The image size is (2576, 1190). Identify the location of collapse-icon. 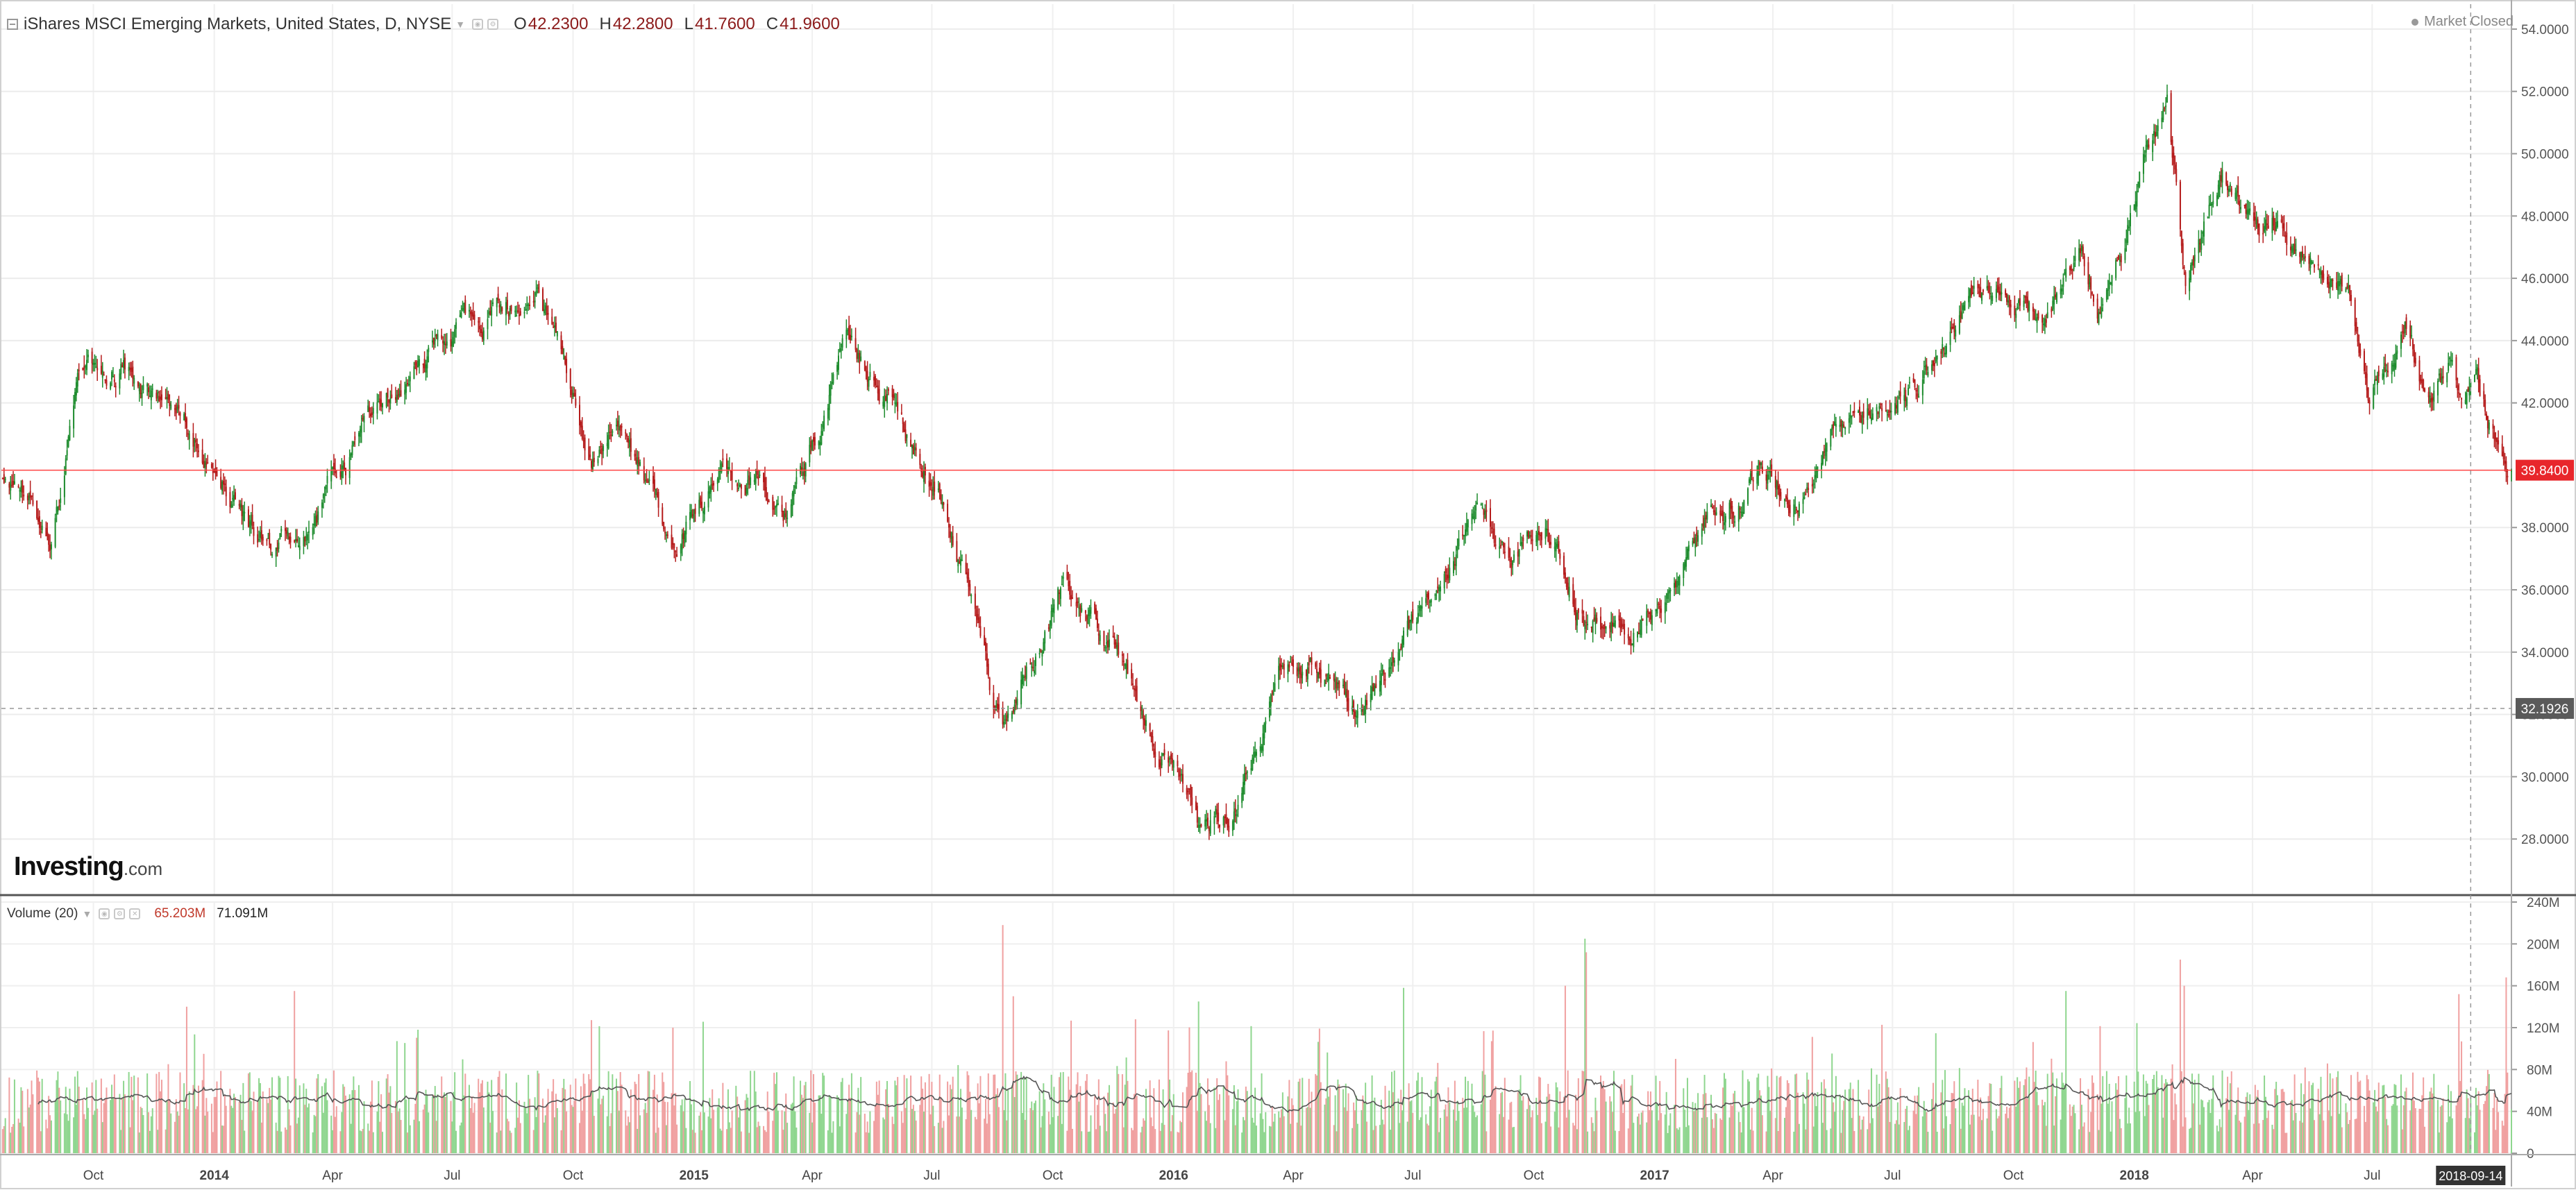
(12, 24).